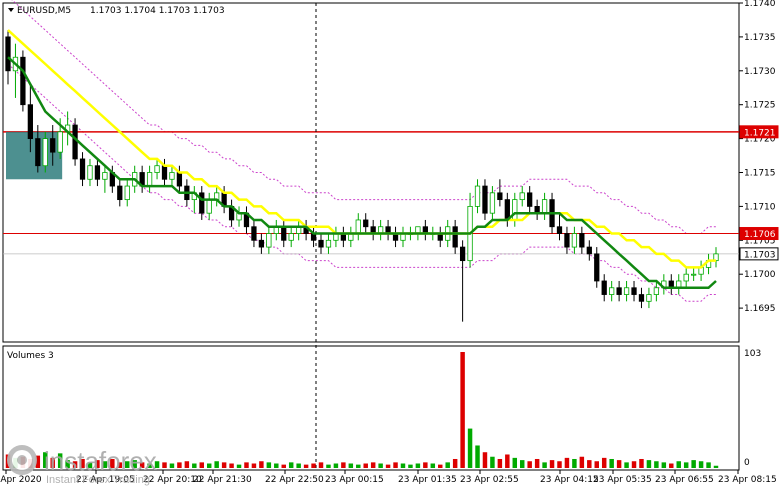  What do you see at coordinates (222, 480) in the screenshot?
I see `x-tick-label: 22 Apr 21:30` at bounding box center [222, 480].